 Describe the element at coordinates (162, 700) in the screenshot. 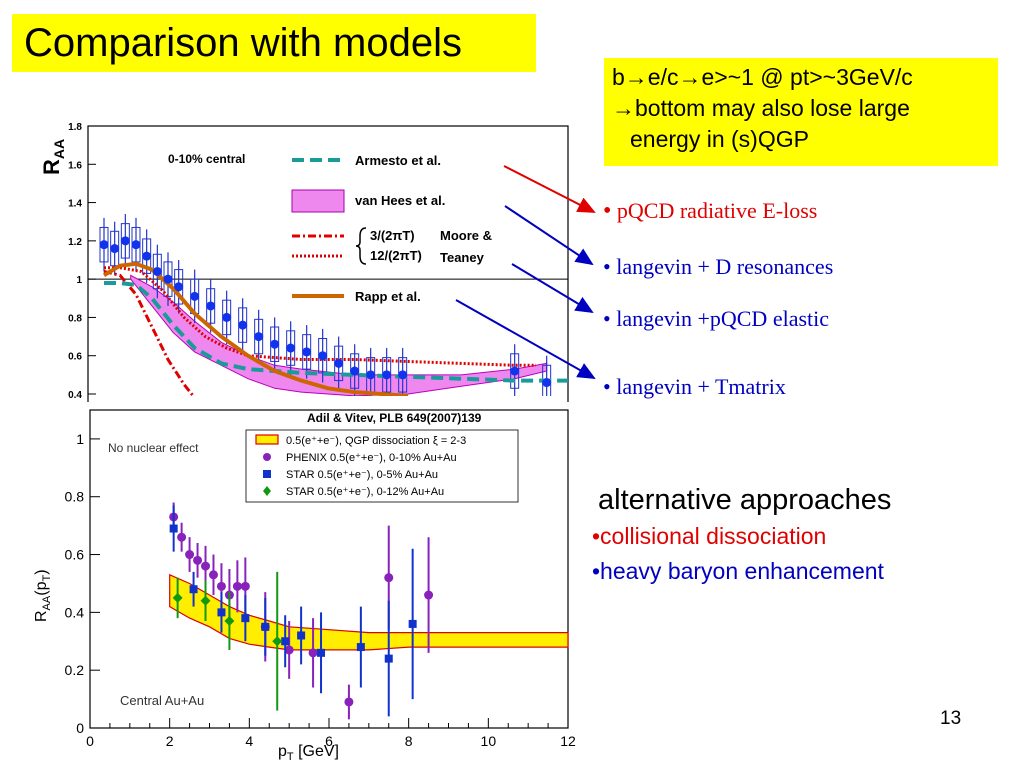

I see `bottom-annotation-bottom: Central Au+Au` at that location.